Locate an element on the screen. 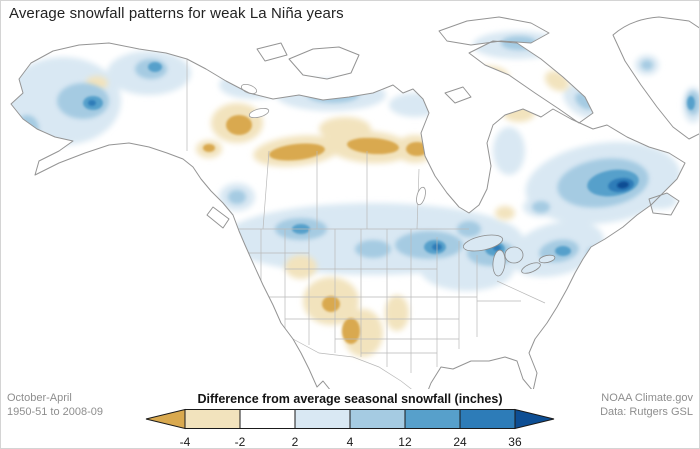 Image resolution: width=700 pixels, height=449 pixels. colorbar-svg is located at coordinates (350, 419).